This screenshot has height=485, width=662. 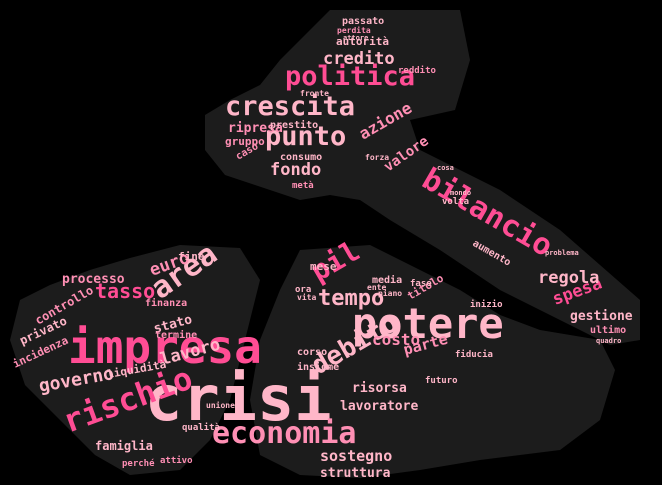 I want to click on word-forza: forza, so click(x=377, y=157).